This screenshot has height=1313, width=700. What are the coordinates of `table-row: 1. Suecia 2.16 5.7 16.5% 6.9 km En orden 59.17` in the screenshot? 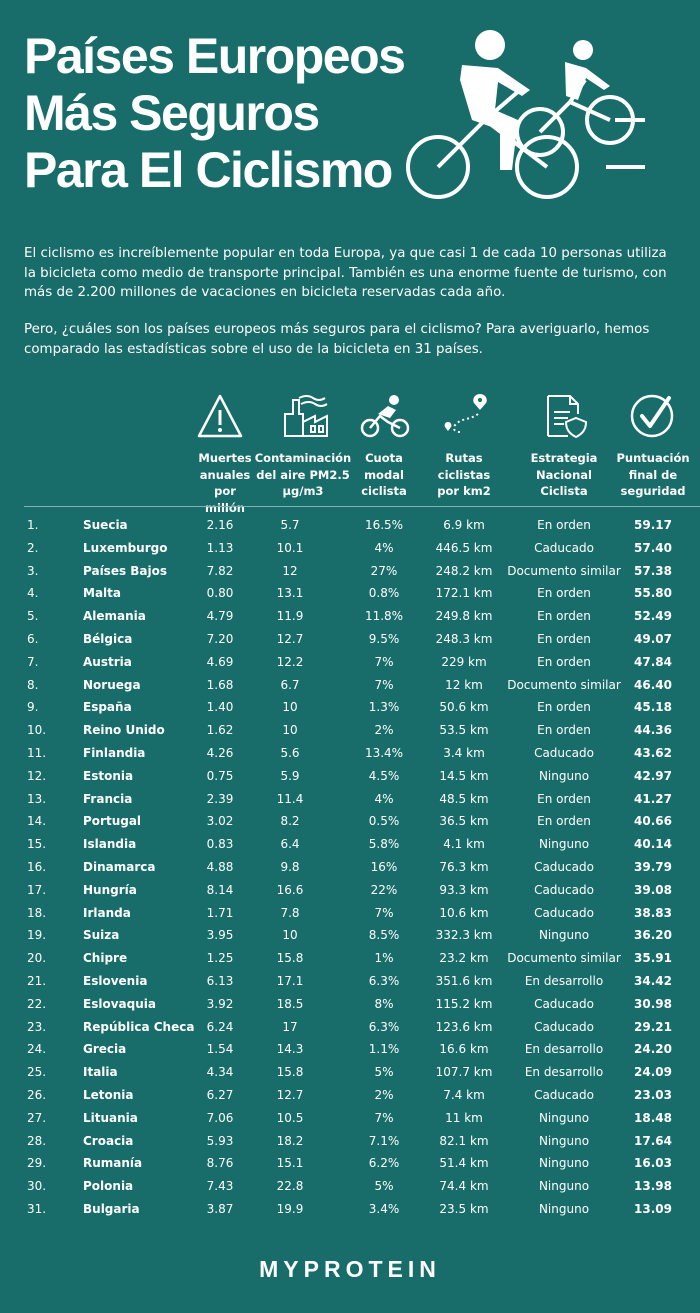 It's located at (350, 525).